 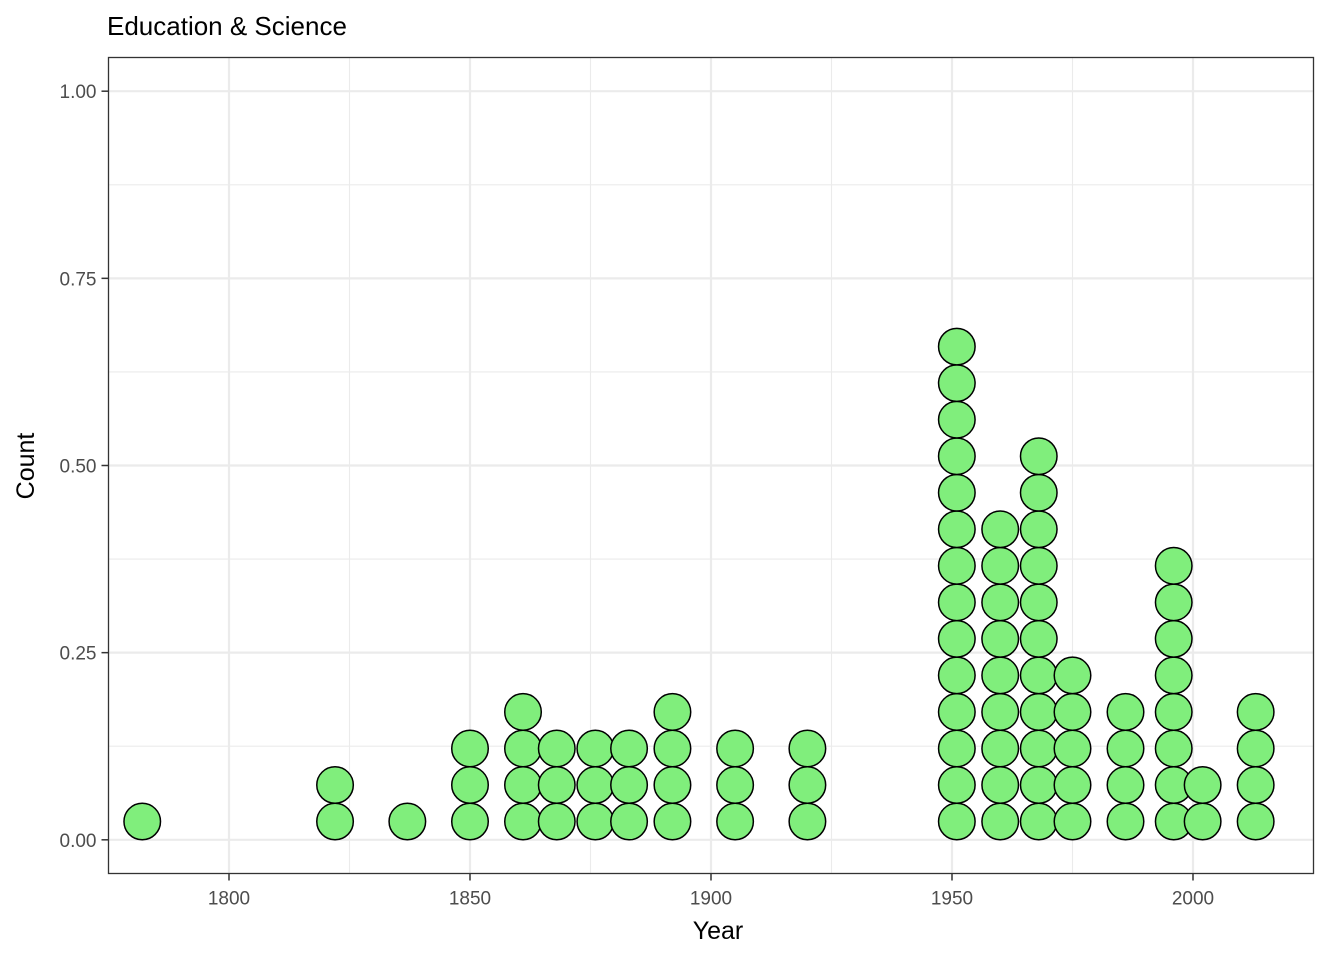 I want to click on y-tick-label: 0.00, so click(x=78, y=841).